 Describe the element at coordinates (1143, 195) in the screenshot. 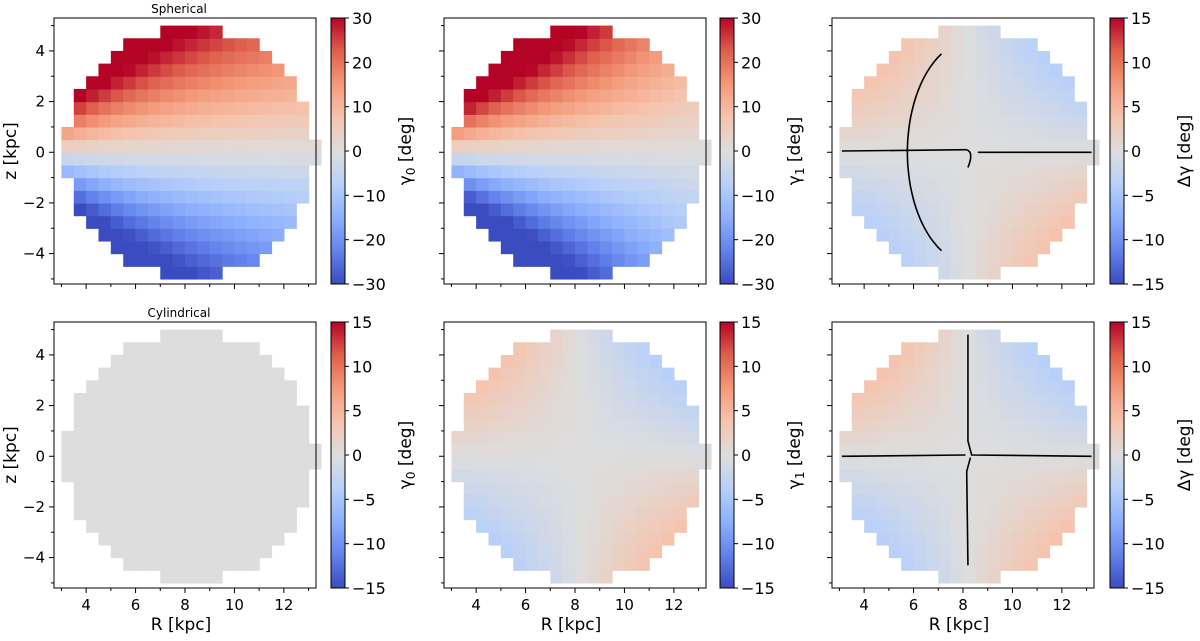

I see `colorbar-tick-label: −5` at that location.